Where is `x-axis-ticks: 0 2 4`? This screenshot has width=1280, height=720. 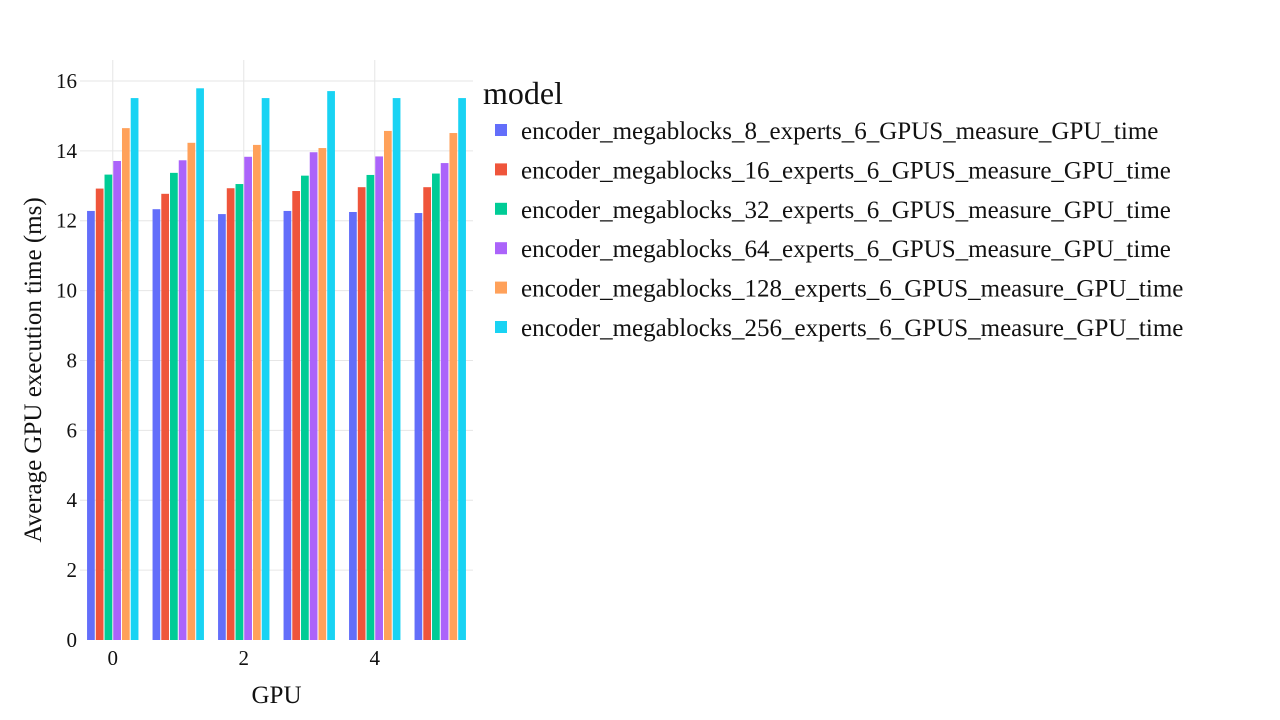 x-axis-ticks: 0 2 4 is located at coordinates (244, 658).